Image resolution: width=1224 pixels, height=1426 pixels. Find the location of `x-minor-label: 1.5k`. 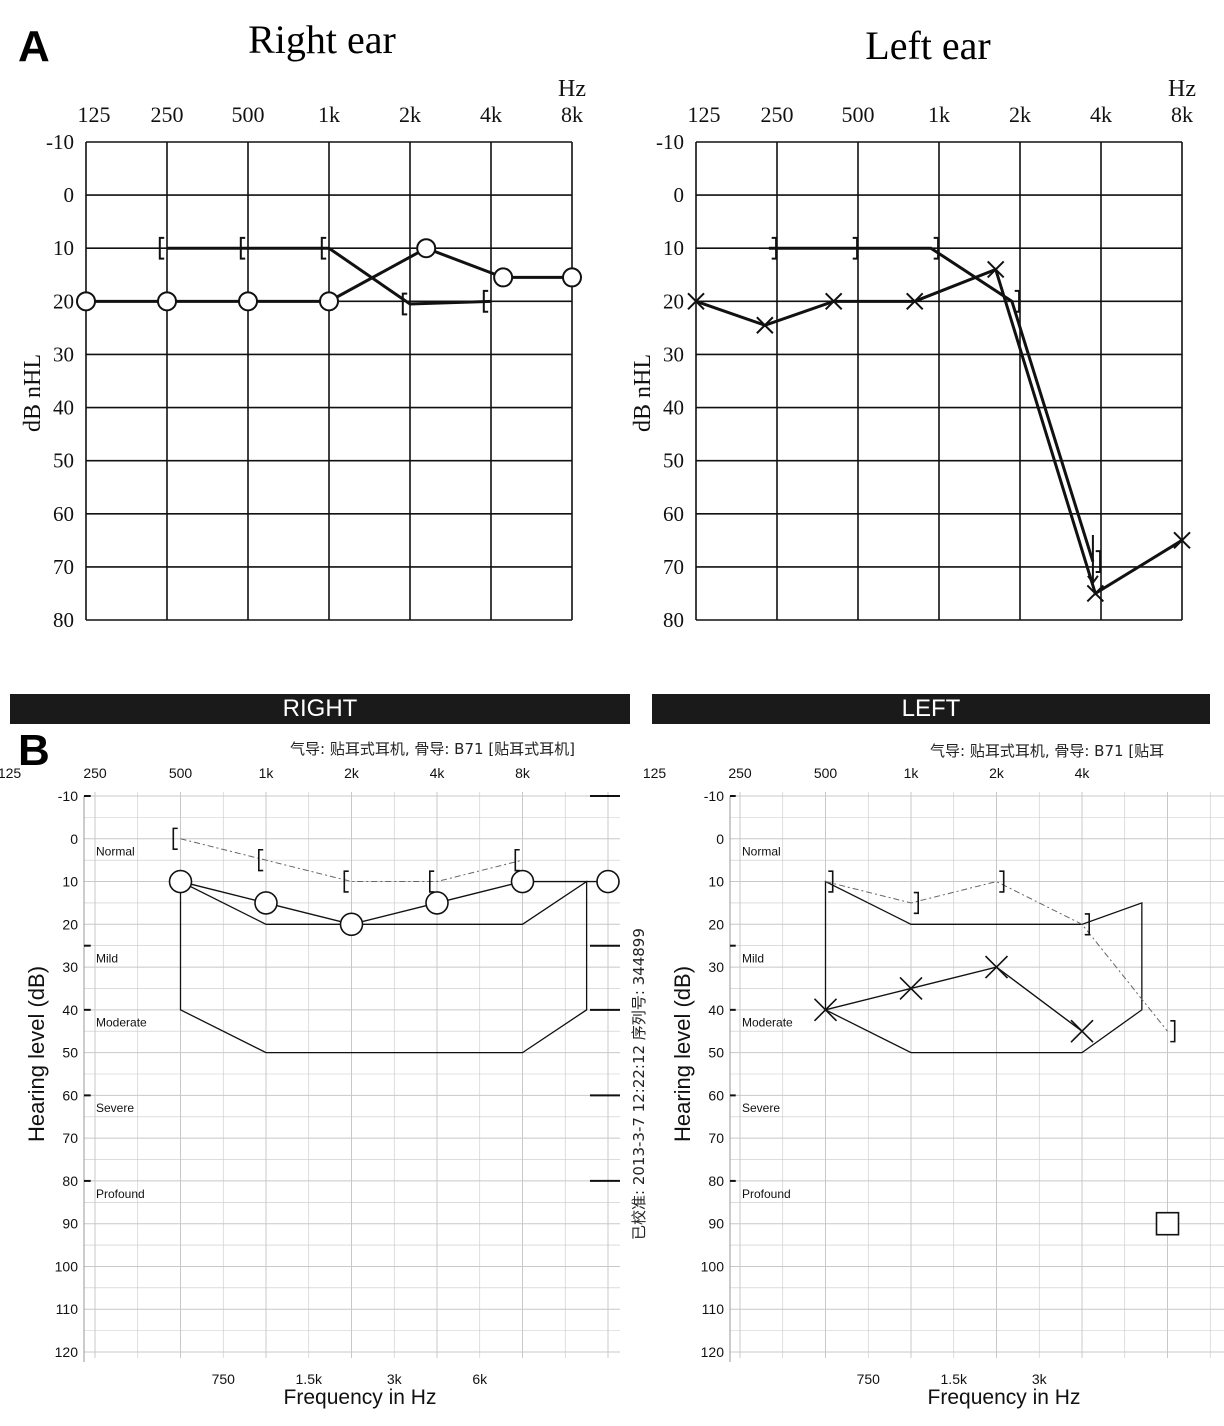

x-minor-label: 1.5k is located at coordinates (954, 1379).